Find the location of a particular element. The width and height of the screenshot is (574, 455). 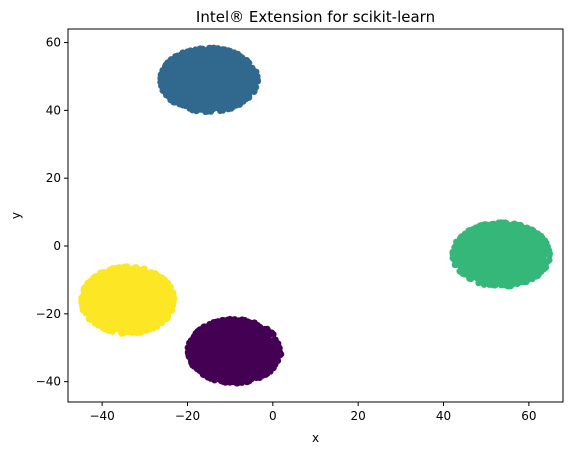

cluster-0-core is located at coordinates (234, 351).